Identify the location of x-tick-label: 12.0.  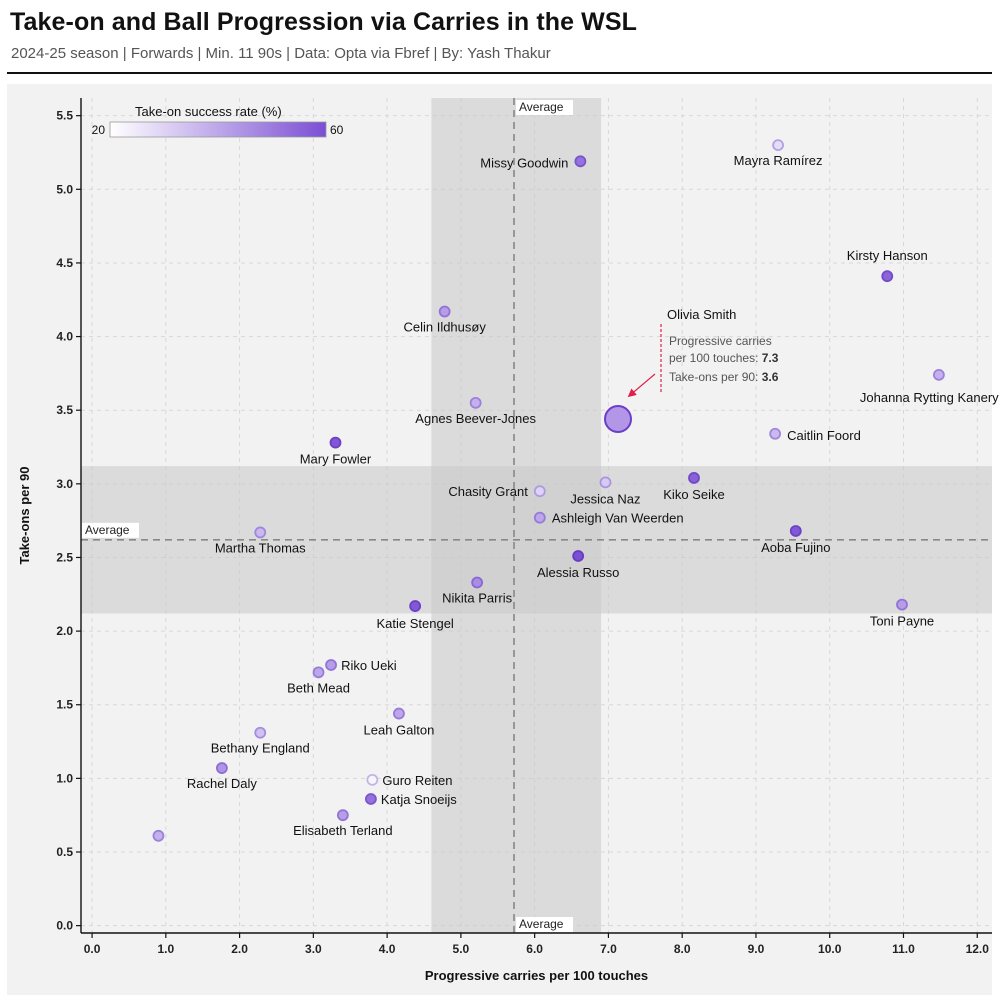
(978, 949).